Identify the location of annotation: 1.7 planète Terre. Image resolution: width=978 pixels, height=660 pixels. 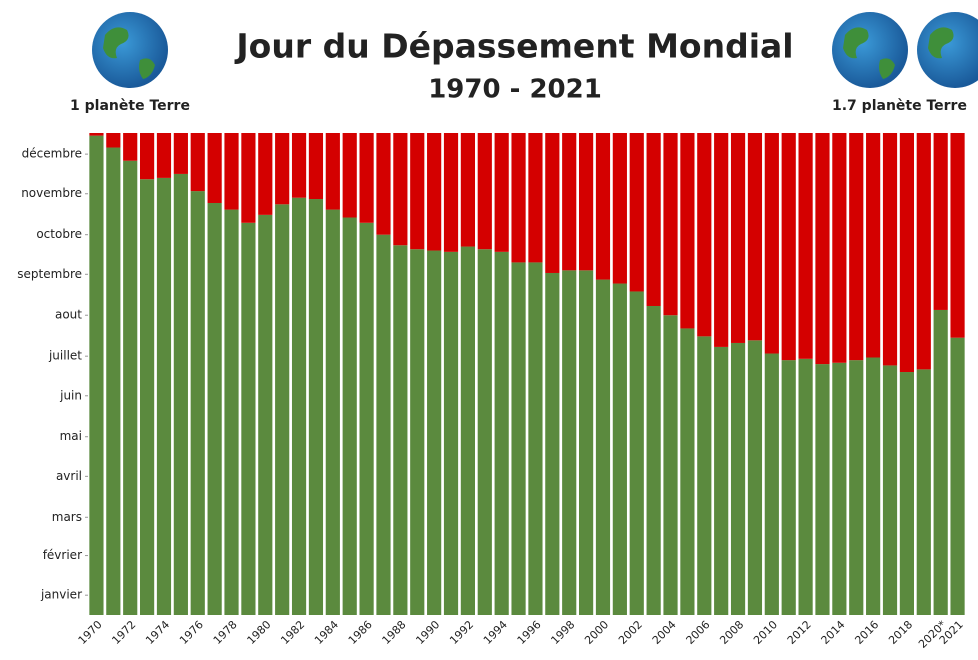
(899, 106).